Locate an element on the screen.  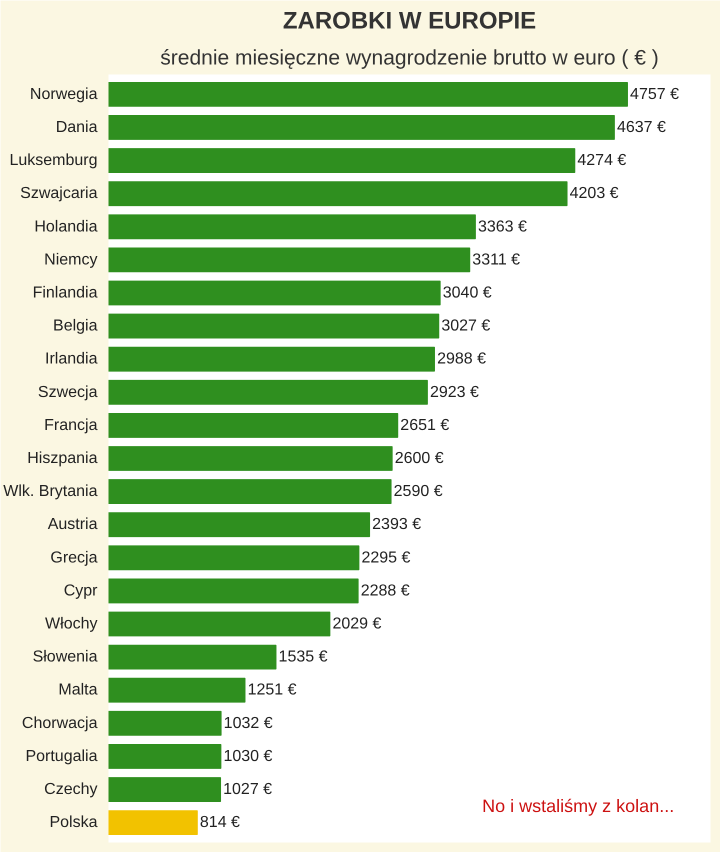
data-label: 3027 € is located at coordinates (465, 326).